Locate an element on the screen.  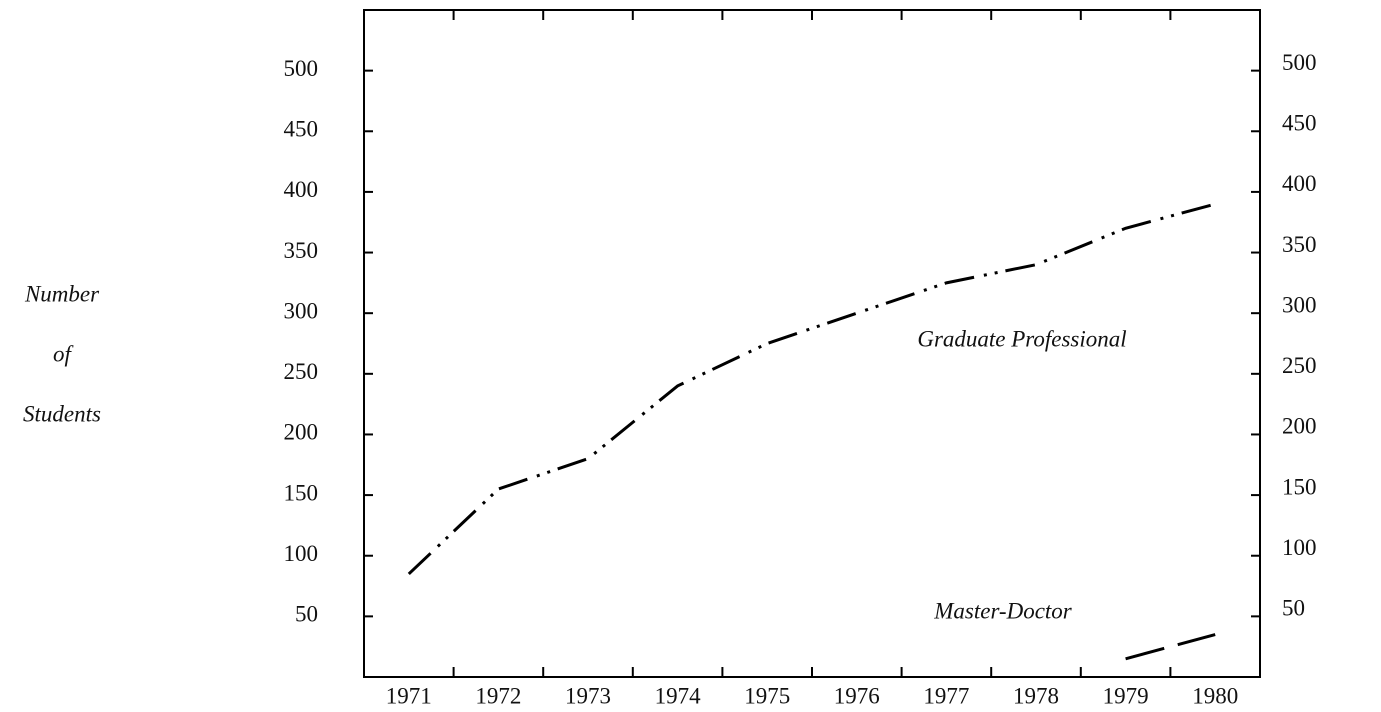
x-tick-label: 1979 is located at coordinates (1126, 695).